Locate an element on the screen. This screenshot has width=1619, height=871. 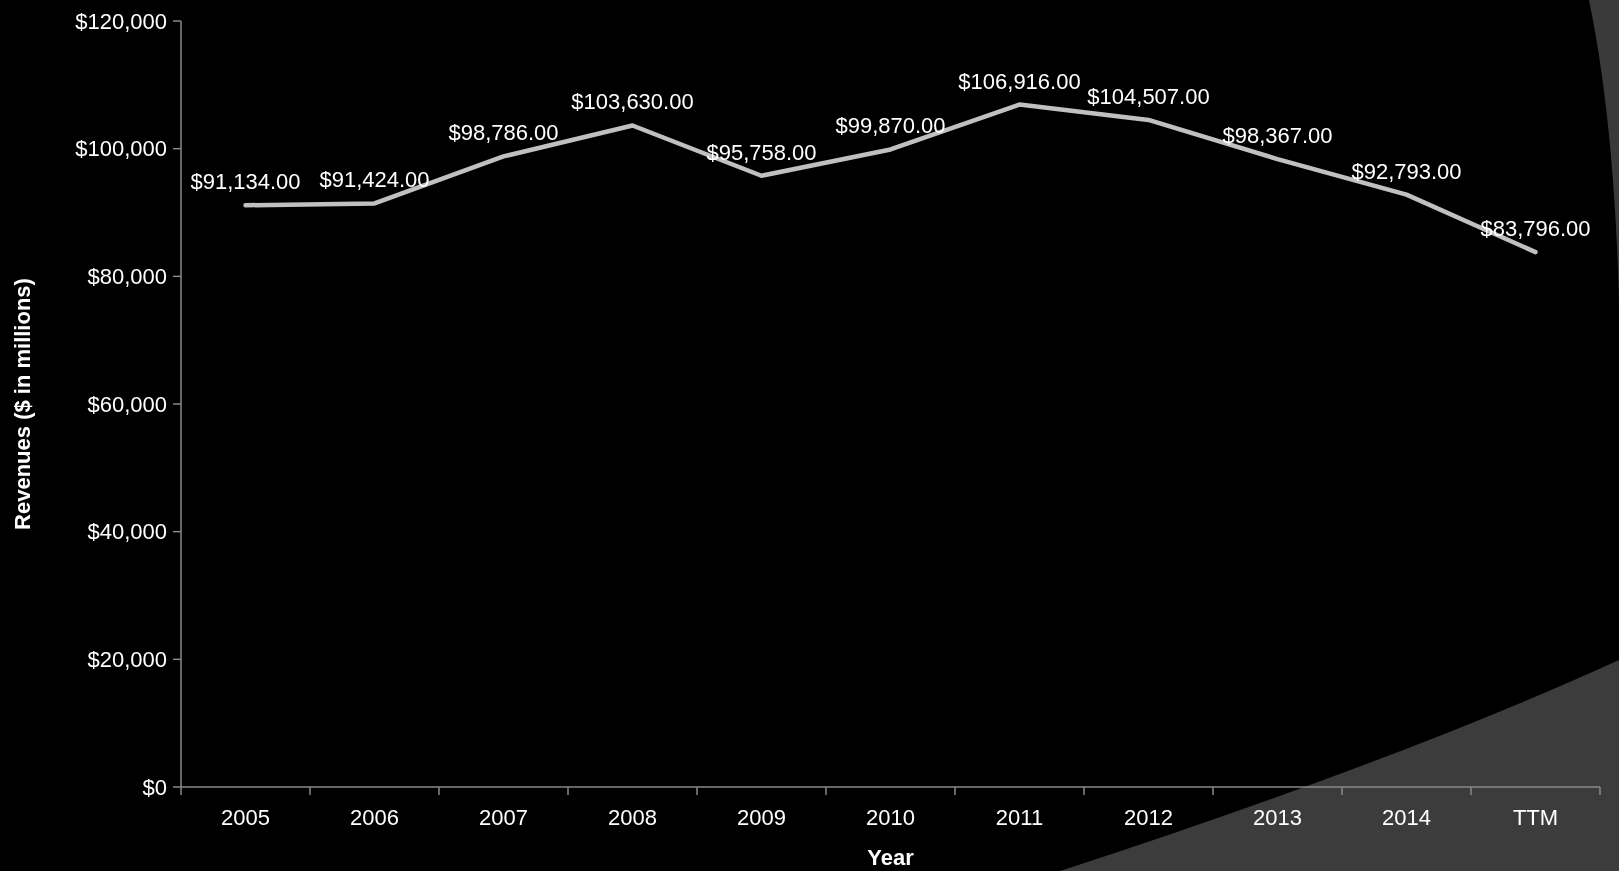
x-tick-label: 2010 is located at coordinates (890, 817).